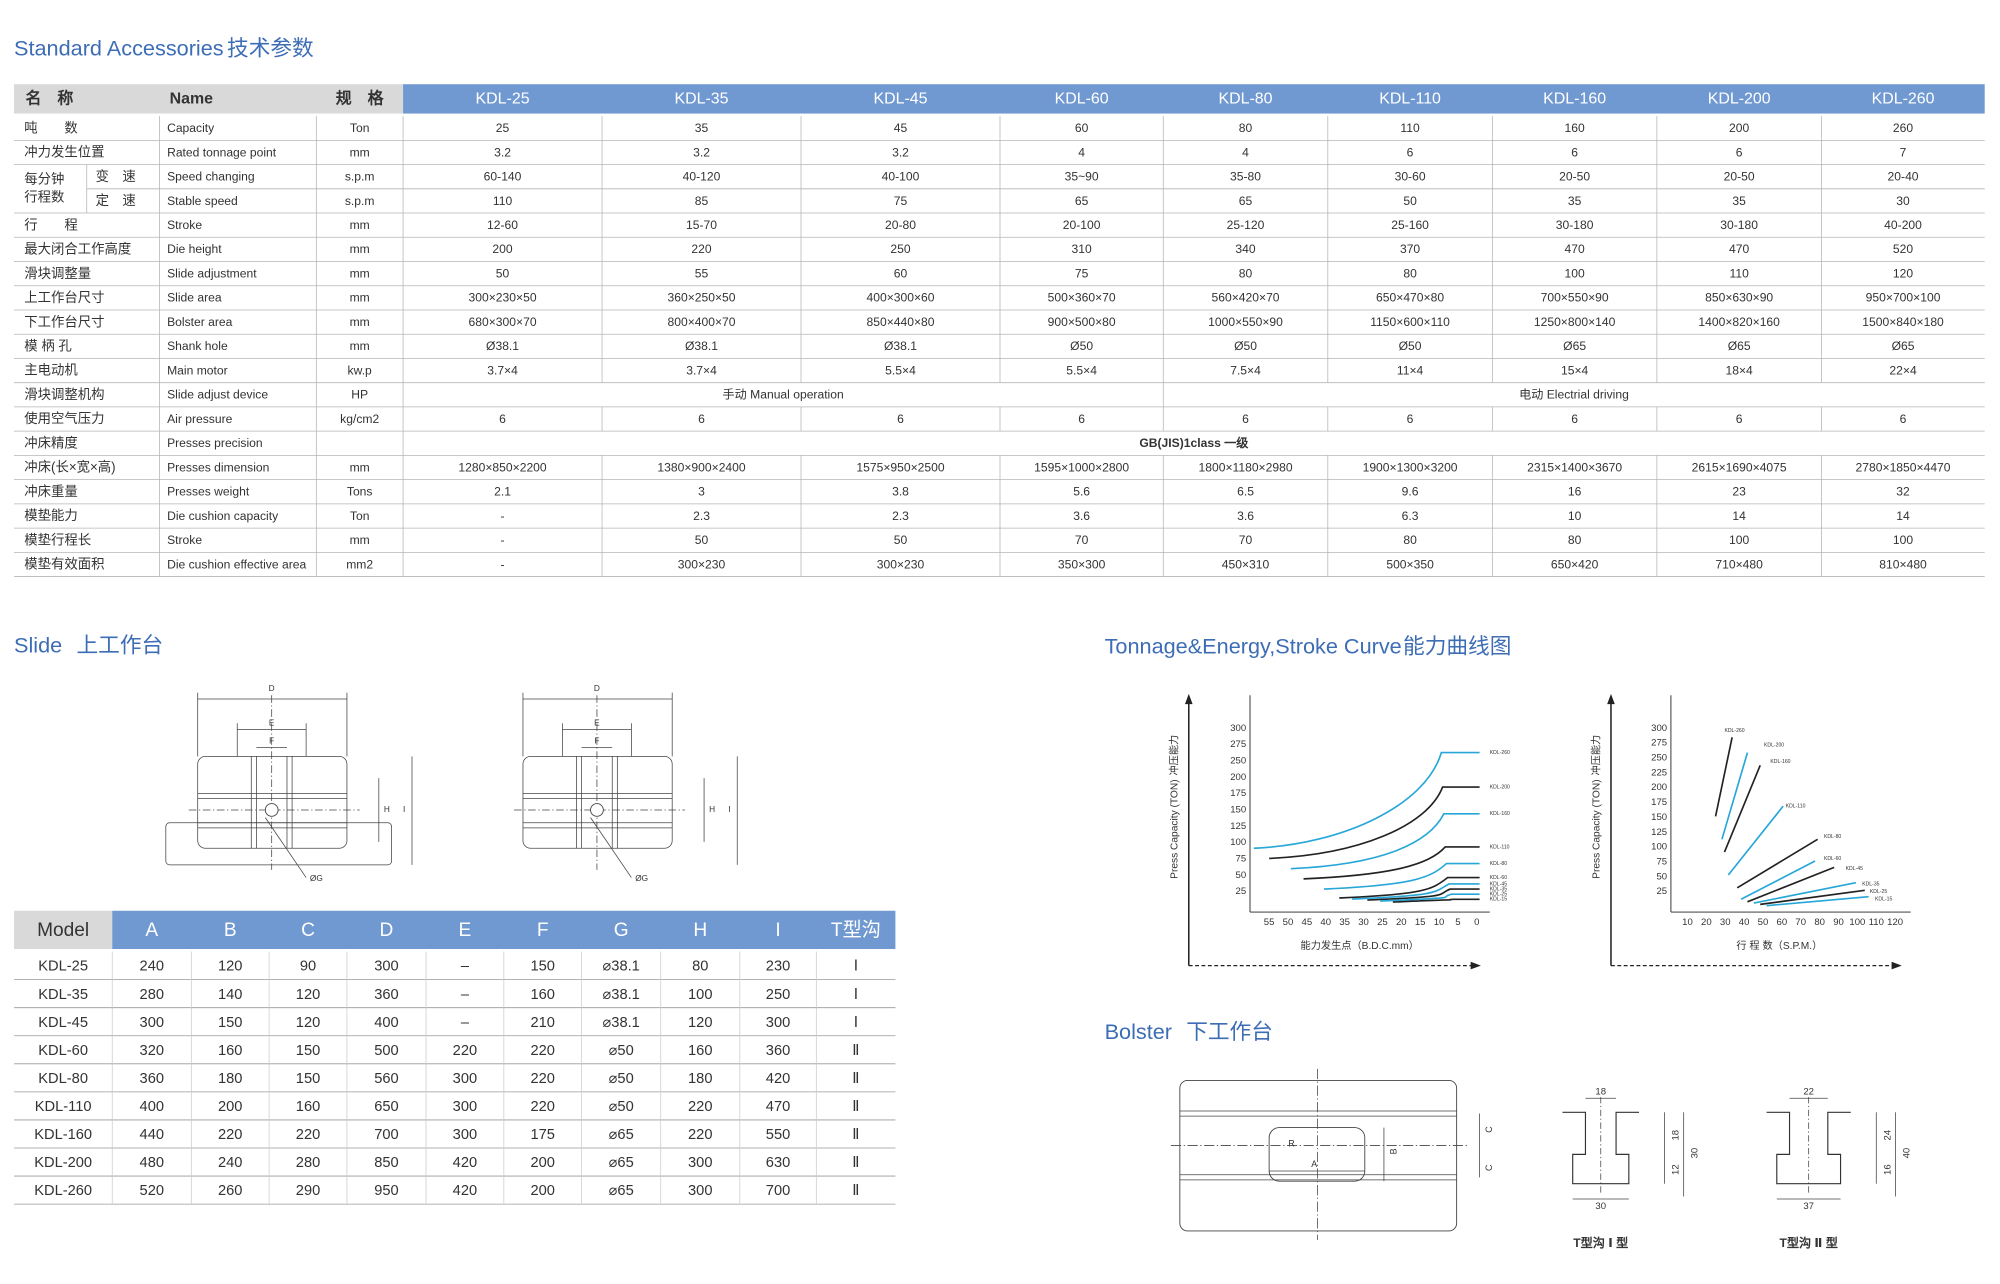  What do you see at coordinates (465, 1163) in the screenshot?
I see `cell-value: 420` at bounding box center [465, 1163].